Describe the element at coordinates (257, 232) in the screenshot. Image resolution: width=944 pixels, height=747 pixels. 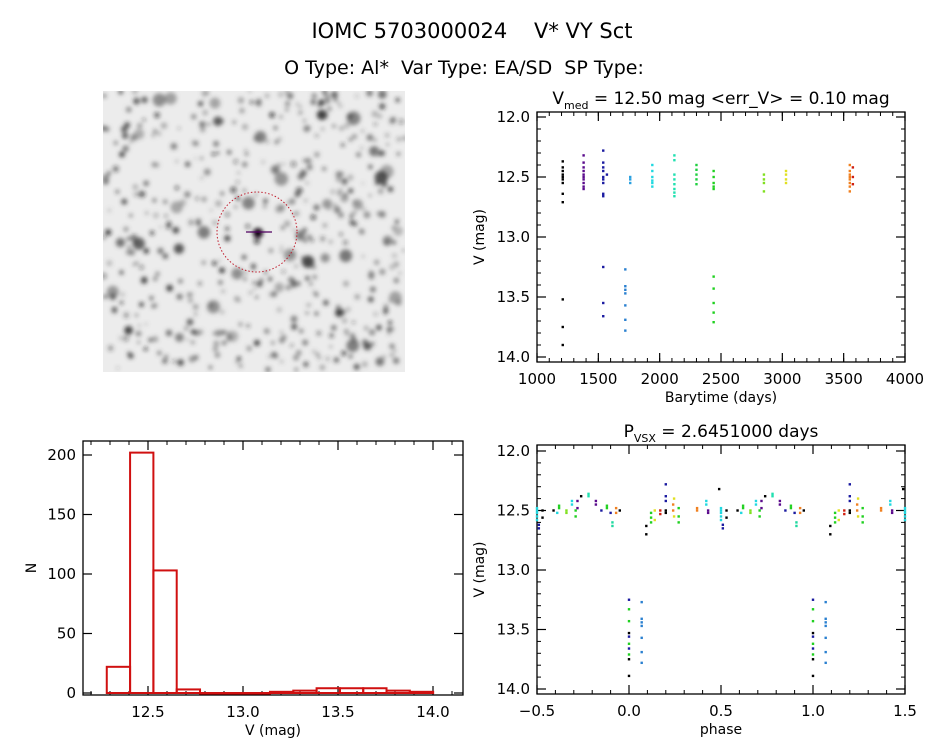
I see `target-circle` at that location.